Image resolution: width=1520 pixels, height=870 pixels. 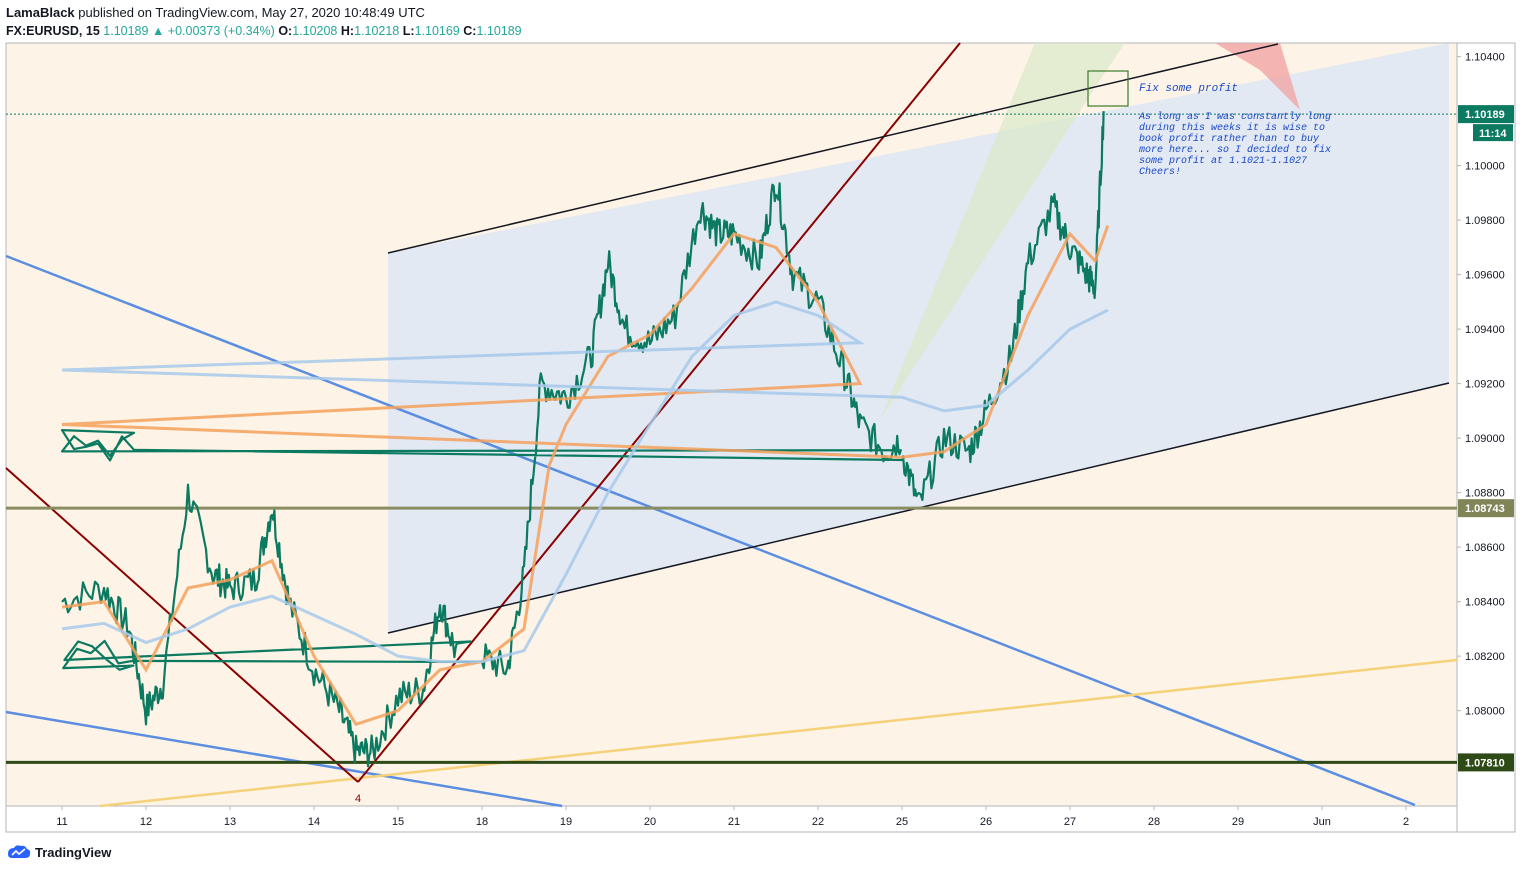 What do you see at coordinates (482, 822) in the screenshot?
I see `x-tick-label: 18` at bounding box center [482, 822].